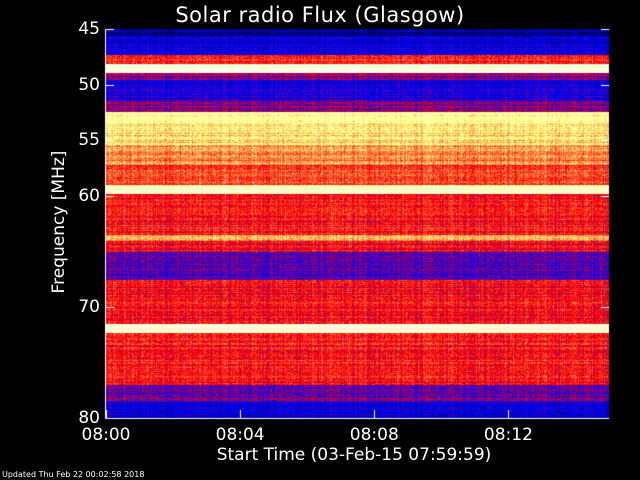 The height and width of the screenshot is (480, 640). What do you see at coordinates (374, 435) in the screenshot?
I see `x-tick-label: 08:08` at bounding box center [374, 435].